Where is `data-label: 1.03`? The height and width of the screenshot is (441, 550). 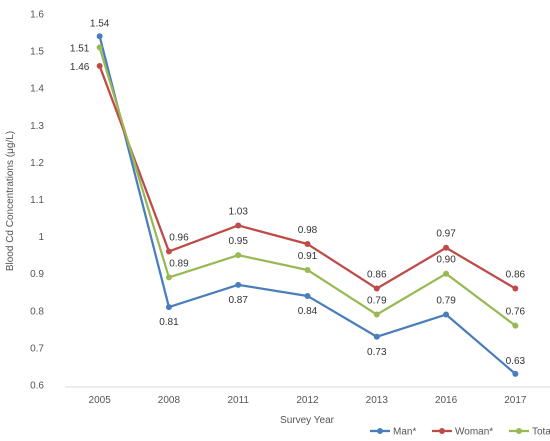
data-label: 1.03 is located at coordinates (238, 211).